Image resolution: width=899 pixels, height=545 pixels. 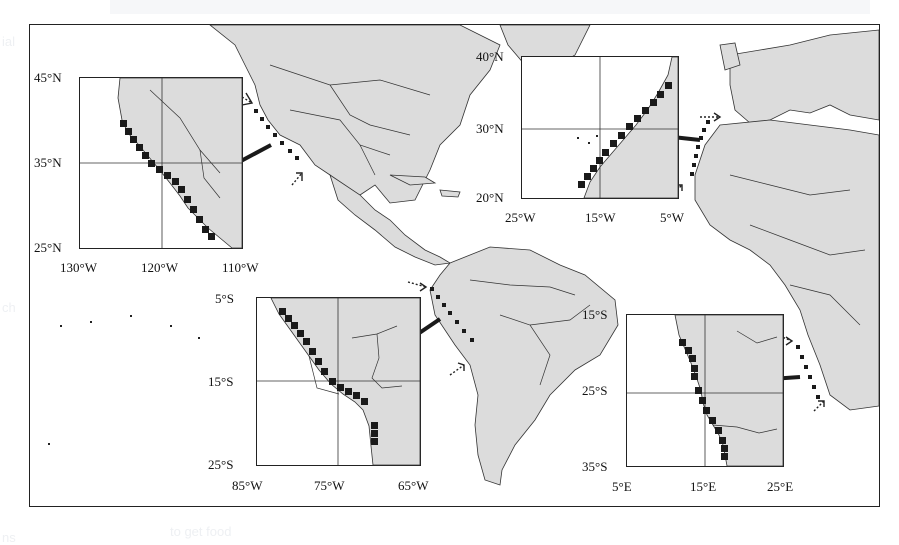 What do you see at coordinates (490, 128) in the screenshot?
I see `lat-label: 30°N` at bounding box center [490, 128].